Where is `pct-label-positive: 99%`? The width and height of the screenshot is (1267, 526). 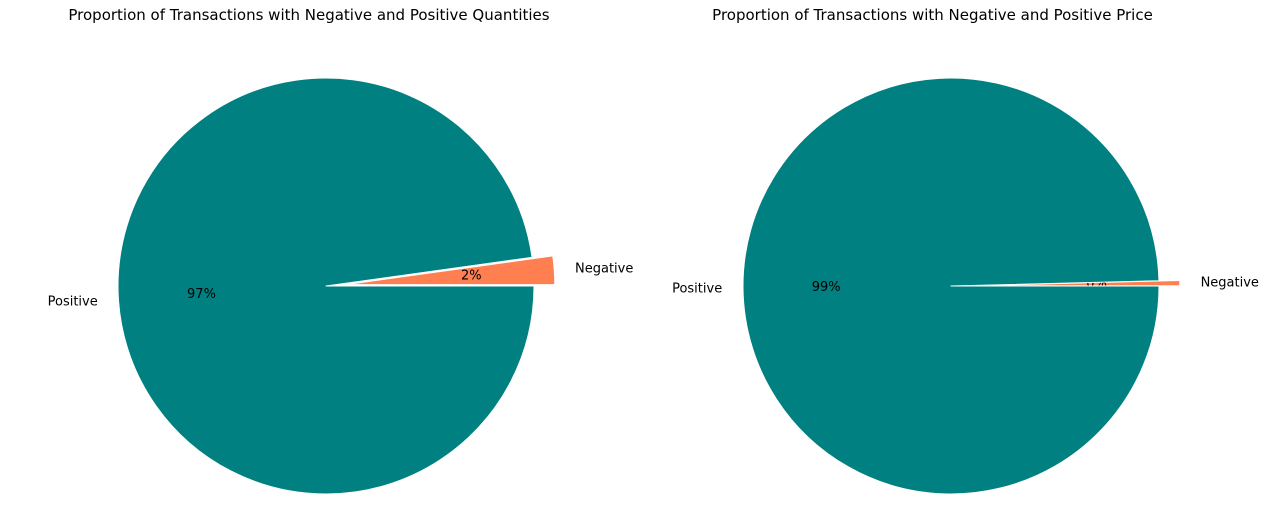
pct-label-positive: 99% is located at coordinates (826, 287).